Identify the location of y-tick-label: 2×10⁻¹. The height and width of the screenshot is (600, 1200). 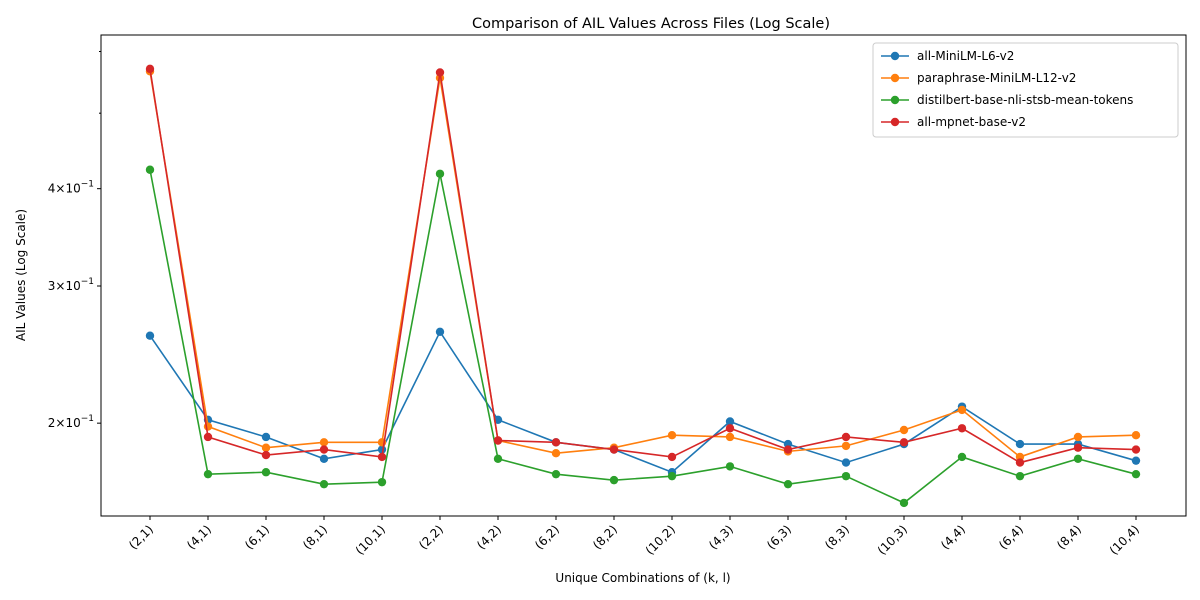
(71, 422).